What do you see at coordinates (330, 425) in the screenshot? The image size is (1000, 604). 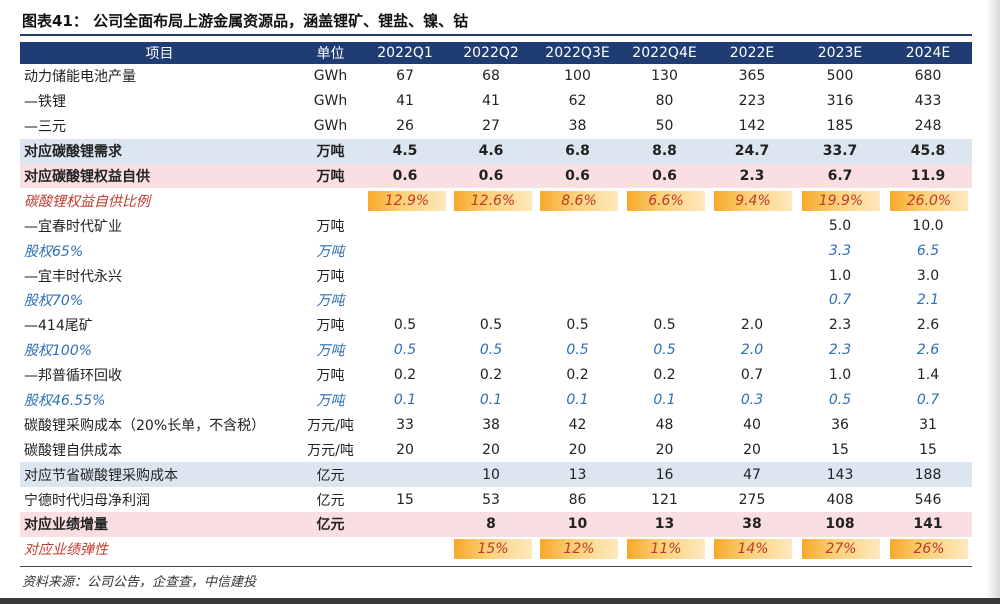 I see `row-unit: 万元/吨` at bounding box center [330, 425].